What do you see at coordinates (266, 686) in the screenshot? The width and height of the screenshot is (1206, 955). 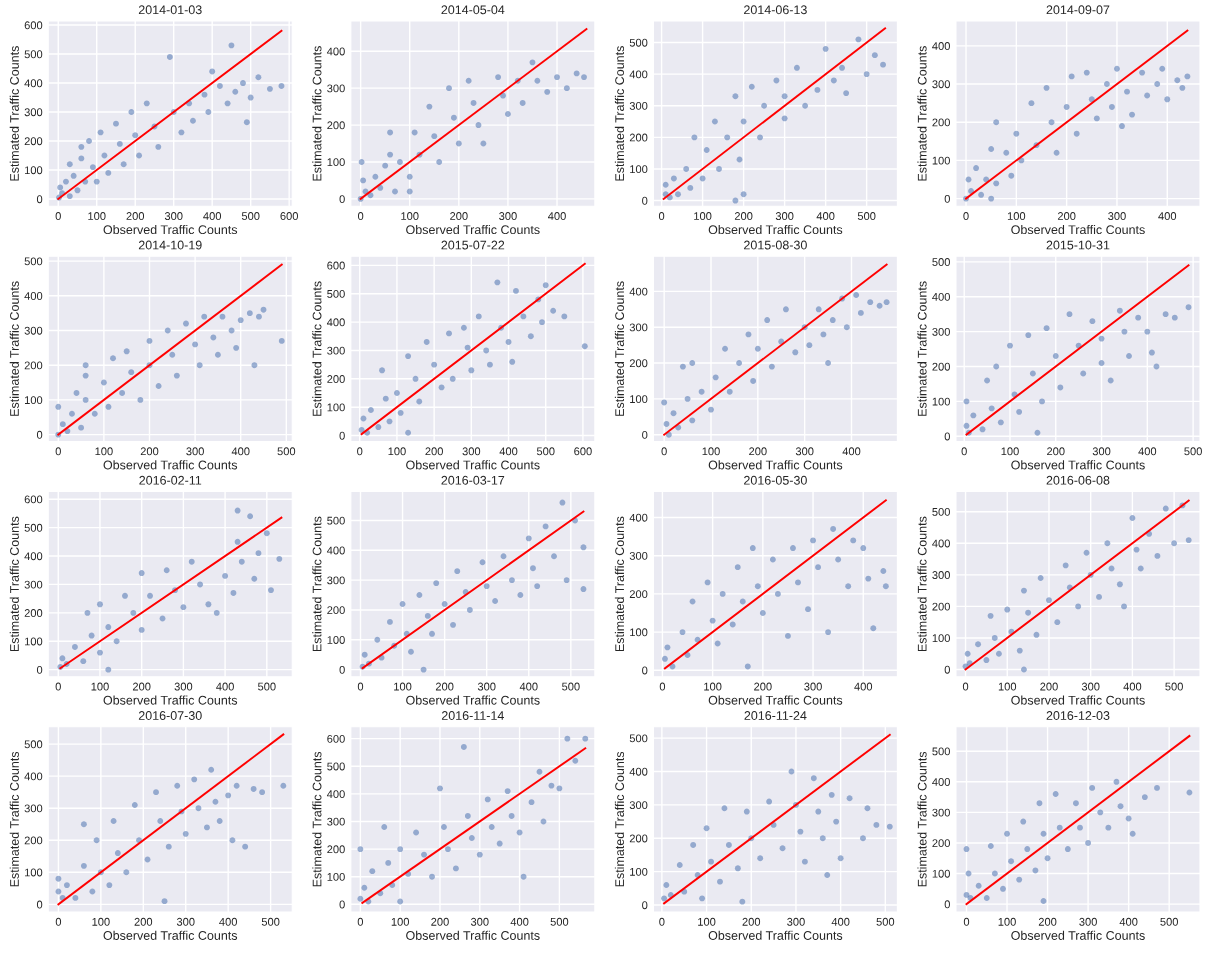 I see `x-tick-label: 500` at bounding box center [266, 686].